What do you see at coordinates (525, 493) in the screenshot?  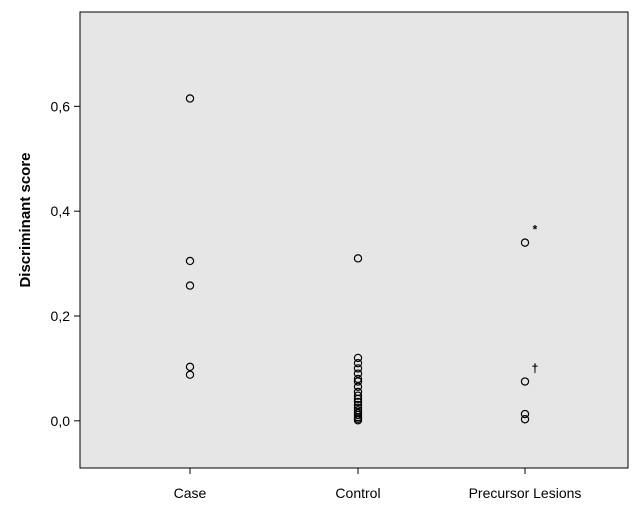 I see `x-tick-label: Precursor Lesions` at bounding box center [525, 493].